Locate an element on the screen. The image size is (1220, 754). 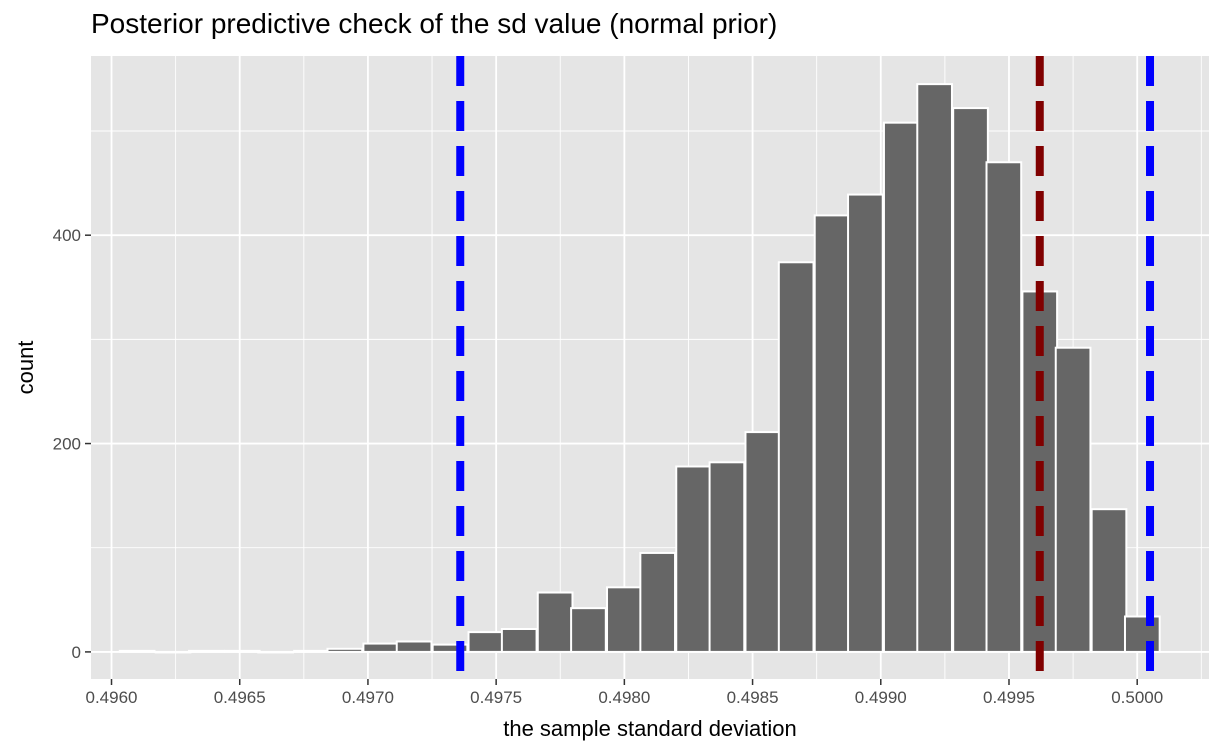
x-tick-label: 0.4965 is located at coordinates (240, 697).